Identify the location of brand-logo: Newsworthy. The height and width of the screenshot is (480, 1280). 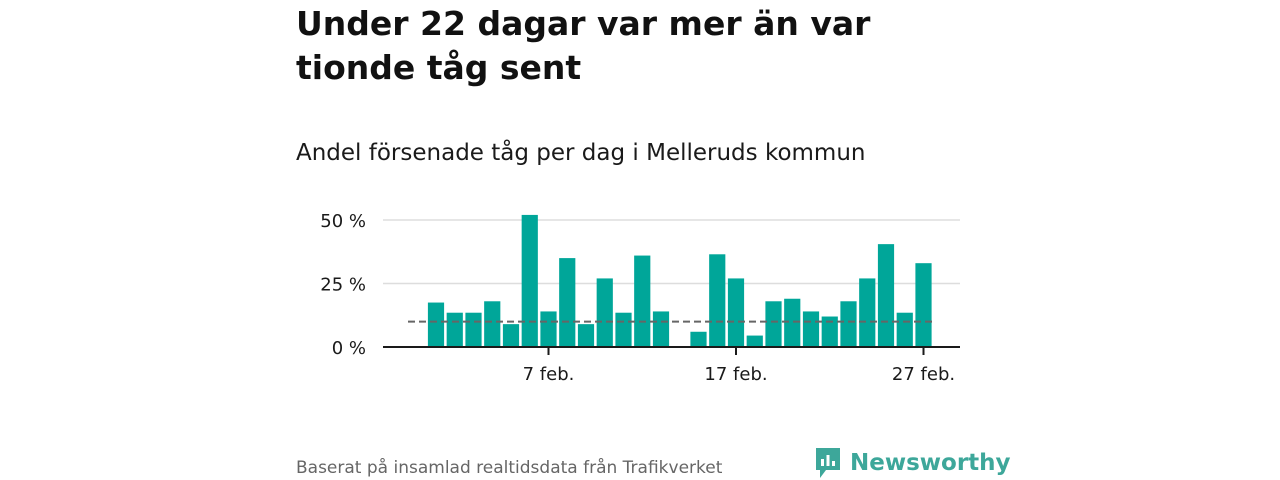
(912, 463).